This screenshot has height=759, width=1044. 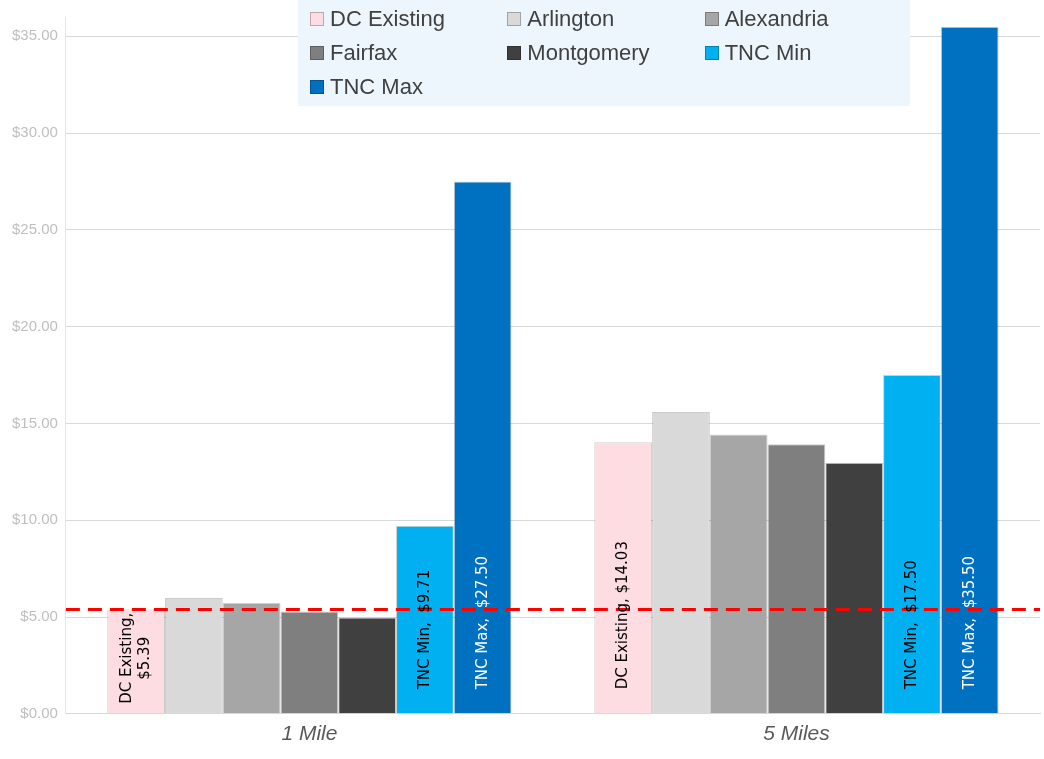 What do you see at coordinates (34, 519) in the screenshot?
I see `y-tick-label: $10.00` at bounding box center [34, 519].